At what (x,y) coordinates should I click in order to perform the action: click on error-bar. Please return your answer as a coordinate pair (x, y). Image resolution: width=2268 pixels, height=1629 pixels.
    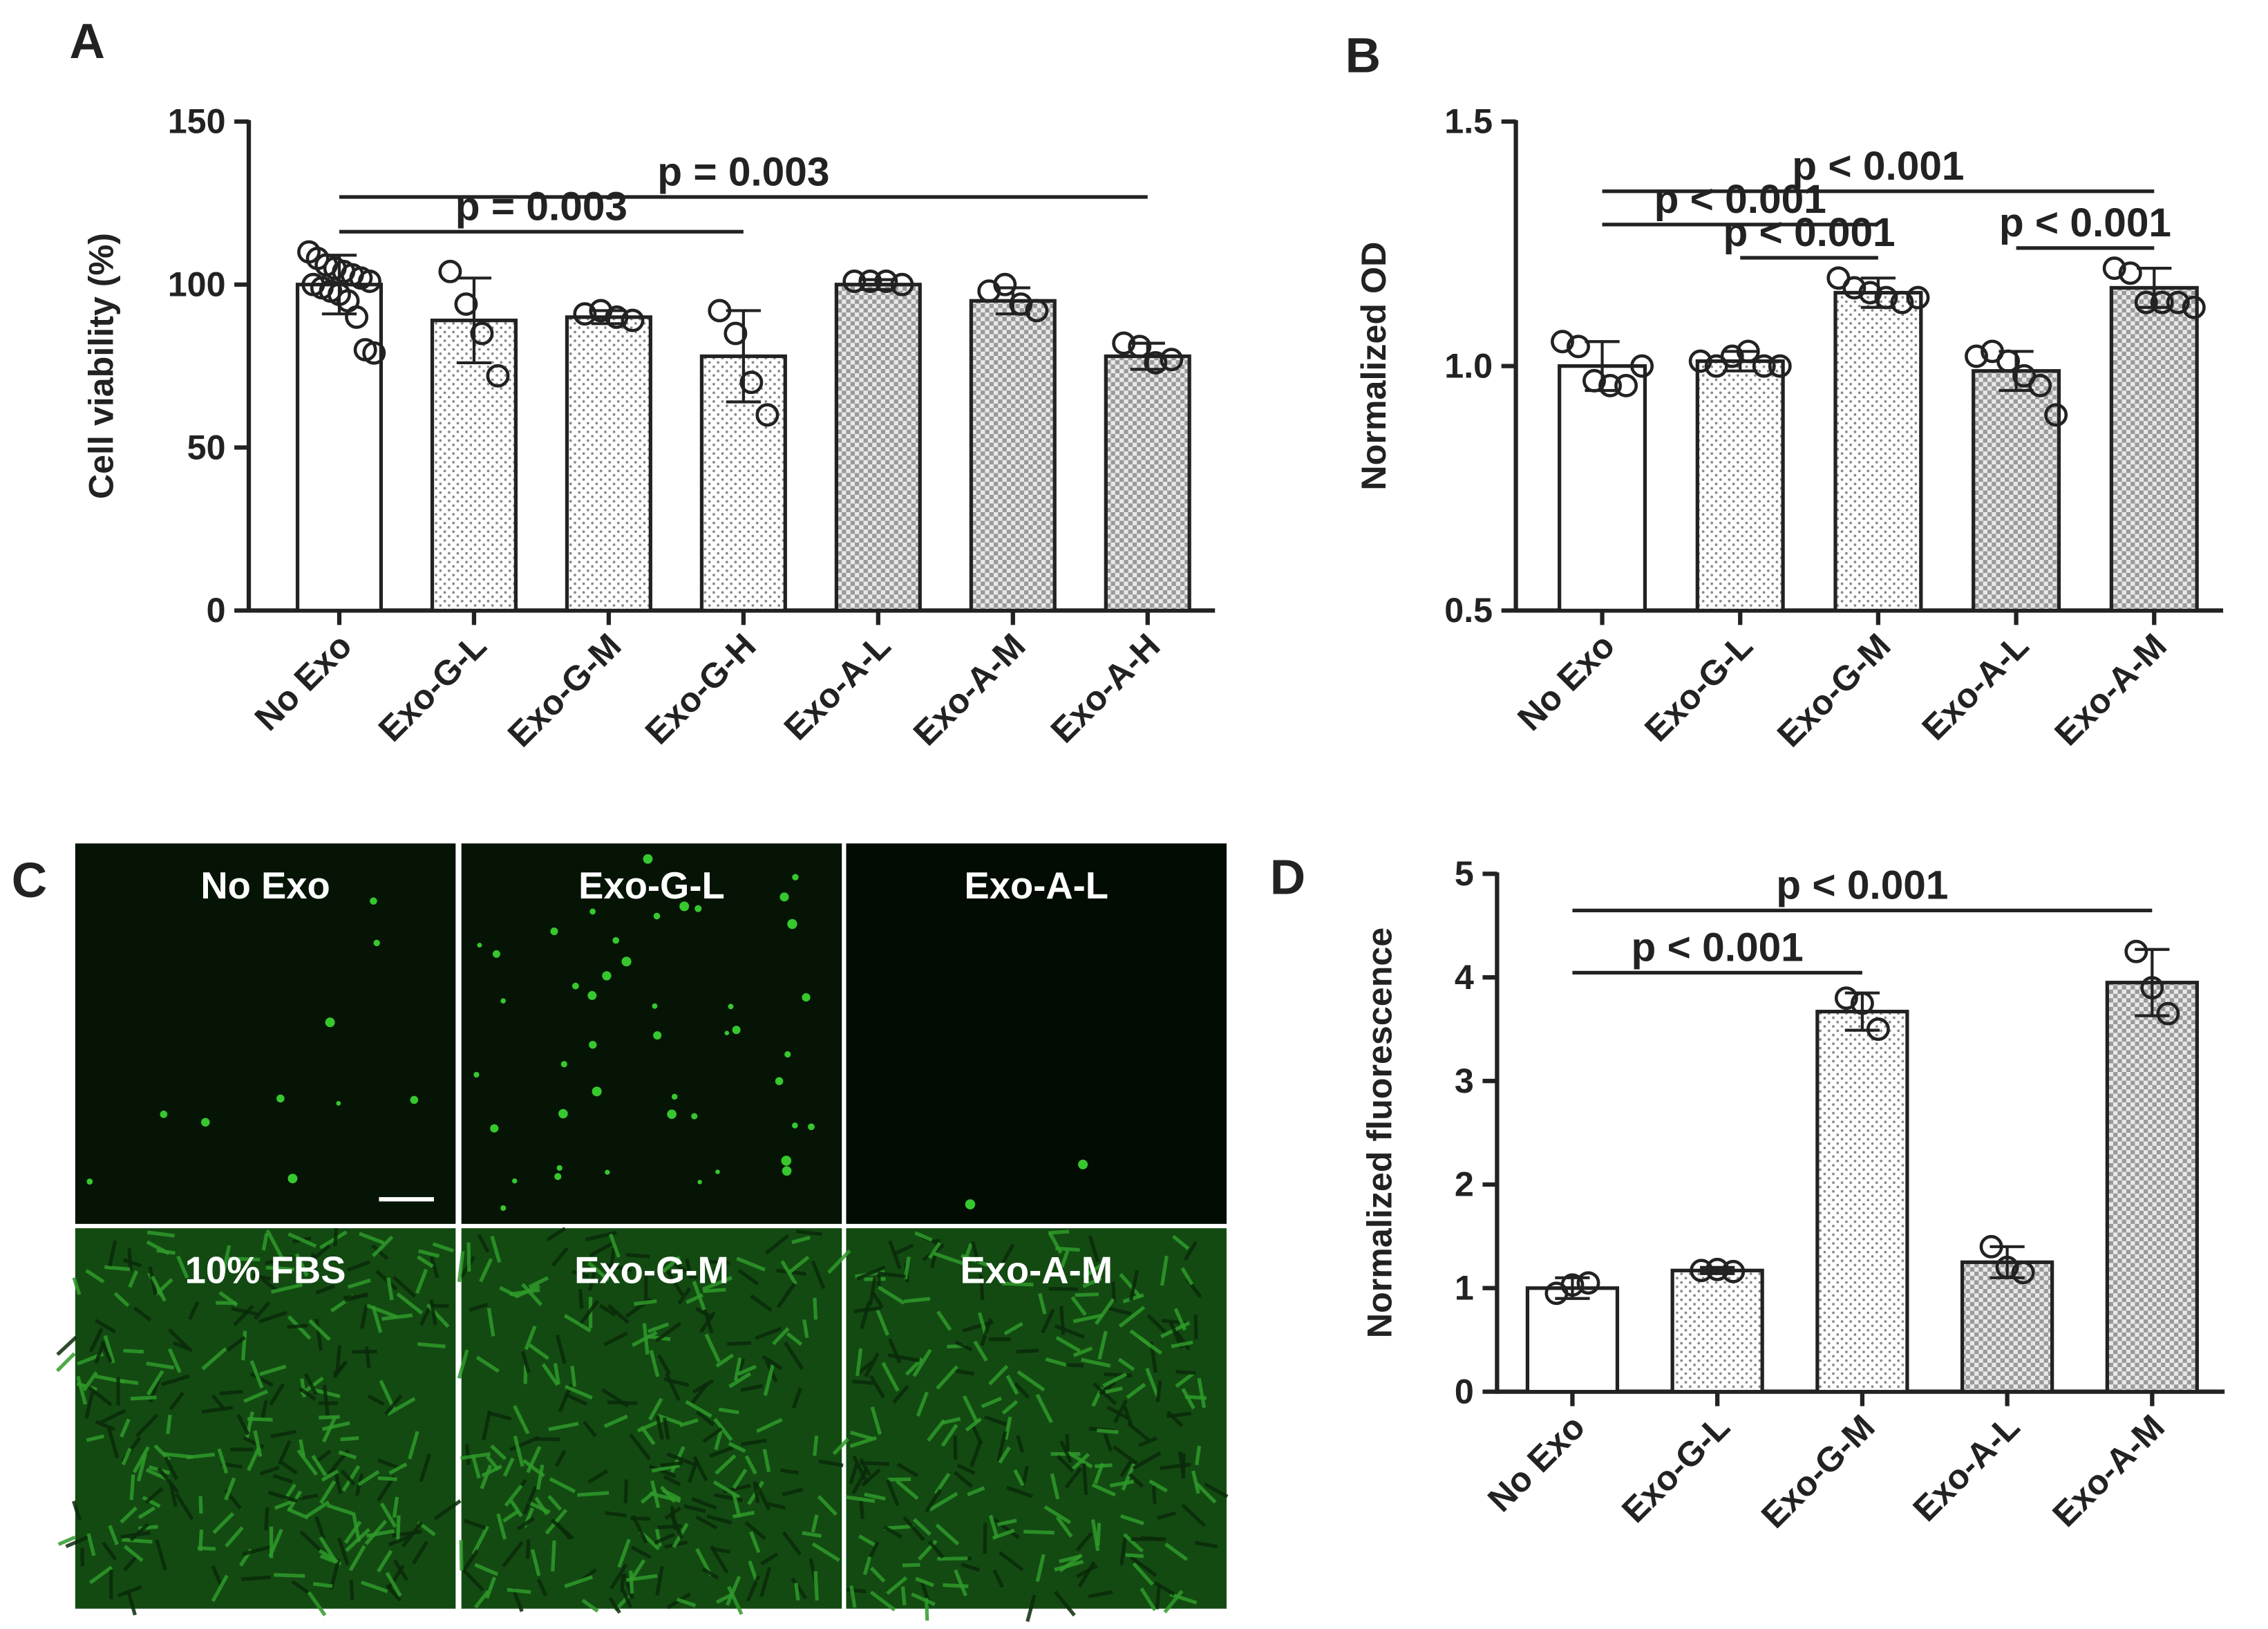
    Looking at the image, I should click on (474, 320).